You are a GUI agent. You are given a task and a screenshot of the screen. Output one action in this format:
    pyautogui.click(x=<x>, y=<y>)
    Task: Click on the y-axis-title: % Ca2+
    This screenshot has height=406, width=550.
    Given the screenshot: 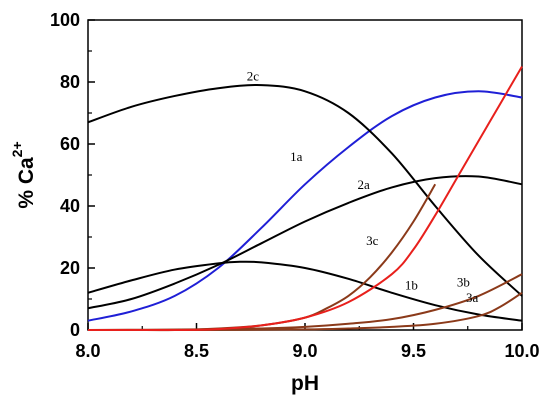 What is the action you would take?
    pyautogui.click(x=23, y=174)
    